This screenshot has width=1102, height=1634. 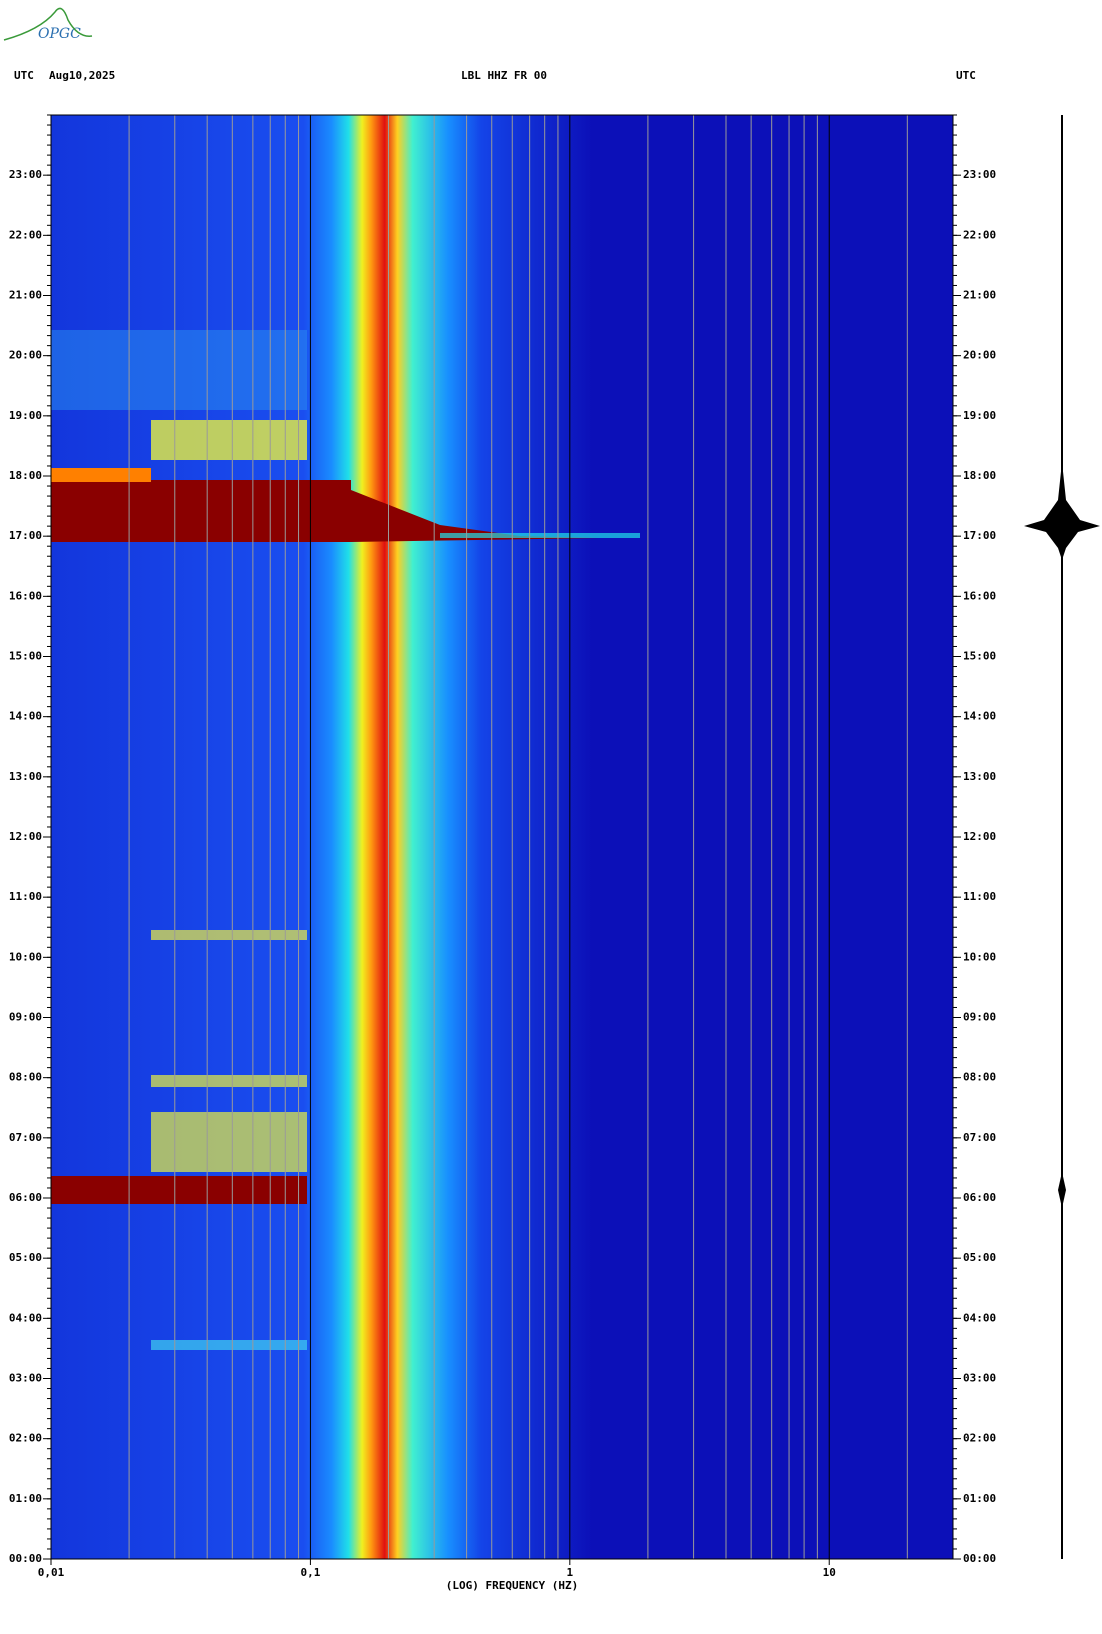 What do you see at coordinates (25, 1017) in the screenshot?
I see `y-tick-label: 09:00` at bounding box center [25, 1017].